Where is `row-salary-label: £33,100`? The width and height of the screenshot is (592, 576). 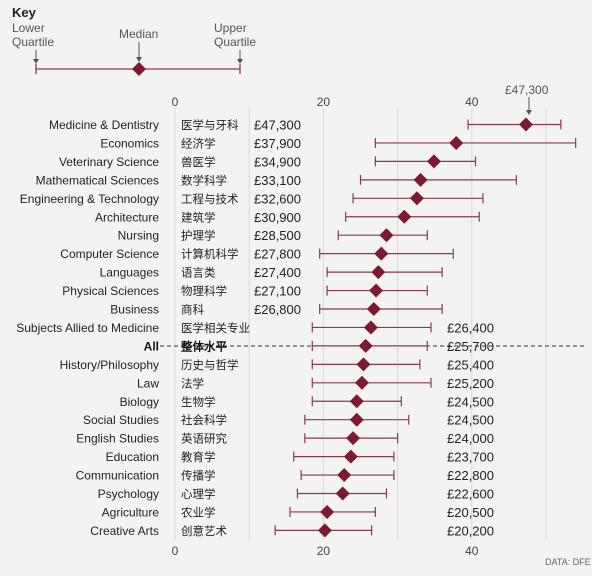
row-salary-label: £33,100 is located at coordinates (277, 180).